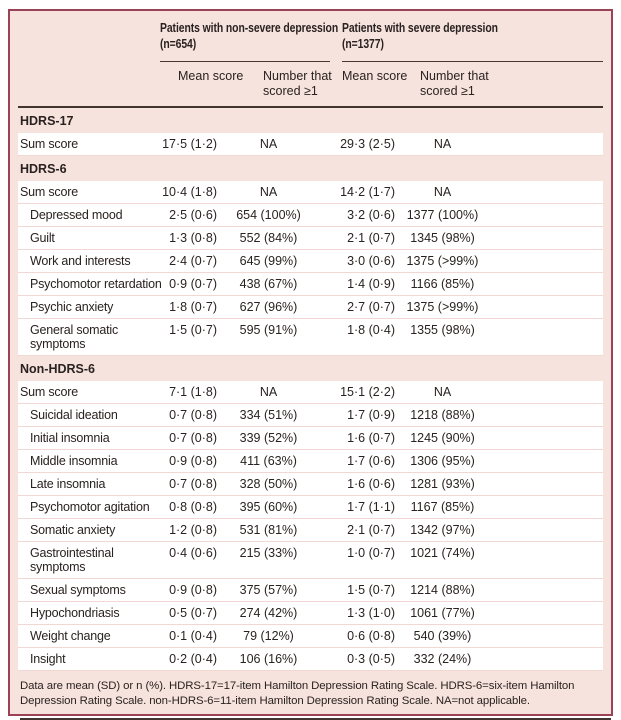 Image resolution: width=621 pixels, height=720 pixels. I want to click on sub-header-spacer, so click(89, 85).